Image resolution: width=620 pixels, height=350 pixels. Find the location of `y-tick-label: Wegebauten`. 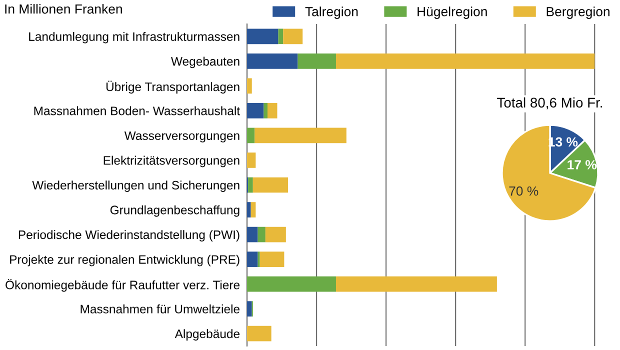

y-tick-label: Wegebauten is located at coordinates (205, 62).